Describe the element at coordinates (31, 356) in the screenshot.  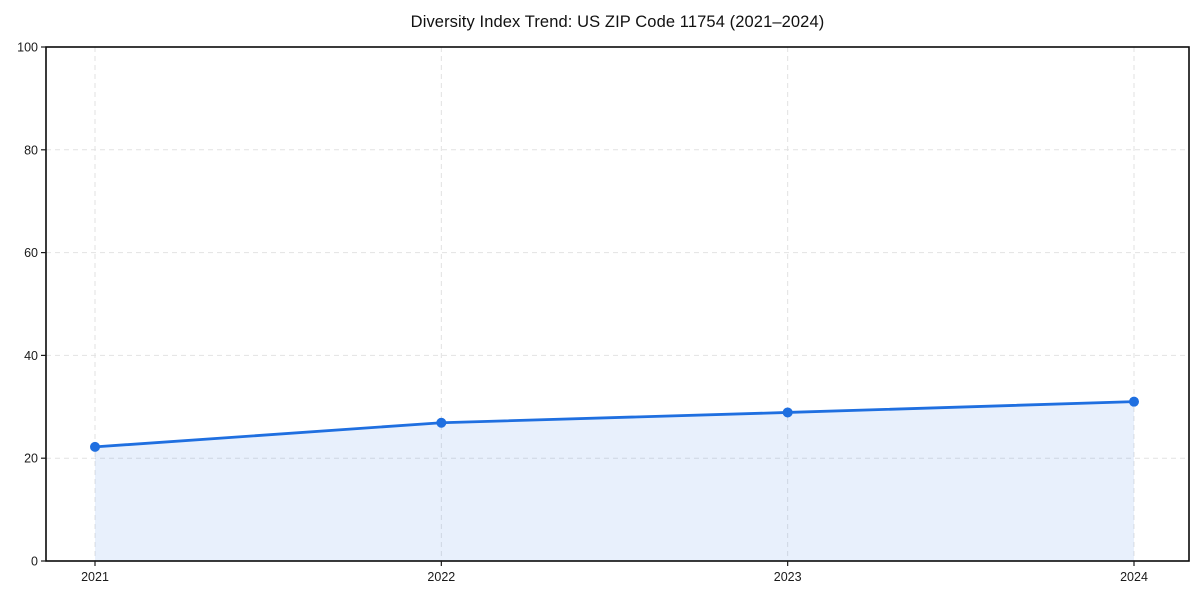
I see `y-tick-label: 40` at that location.